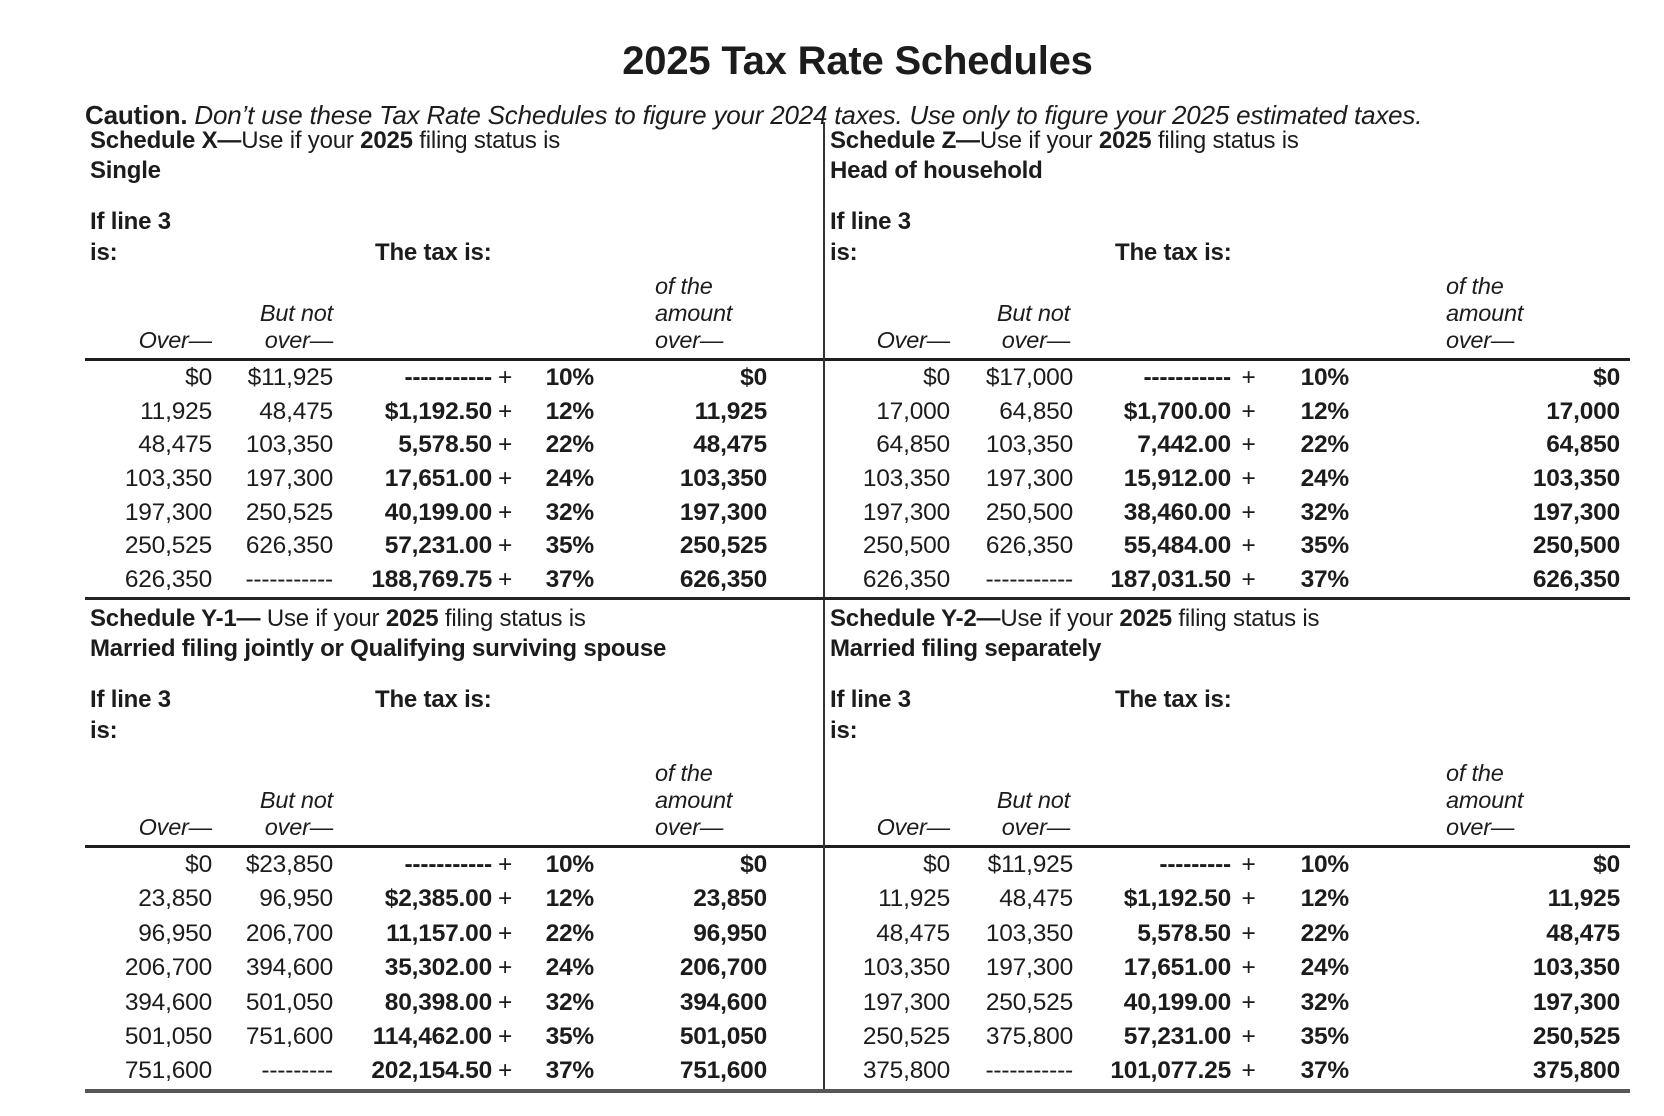 This screenshot has height=1116, width=1664. I want to click on but-not-over-cell: 96,950, so click(296, 899).